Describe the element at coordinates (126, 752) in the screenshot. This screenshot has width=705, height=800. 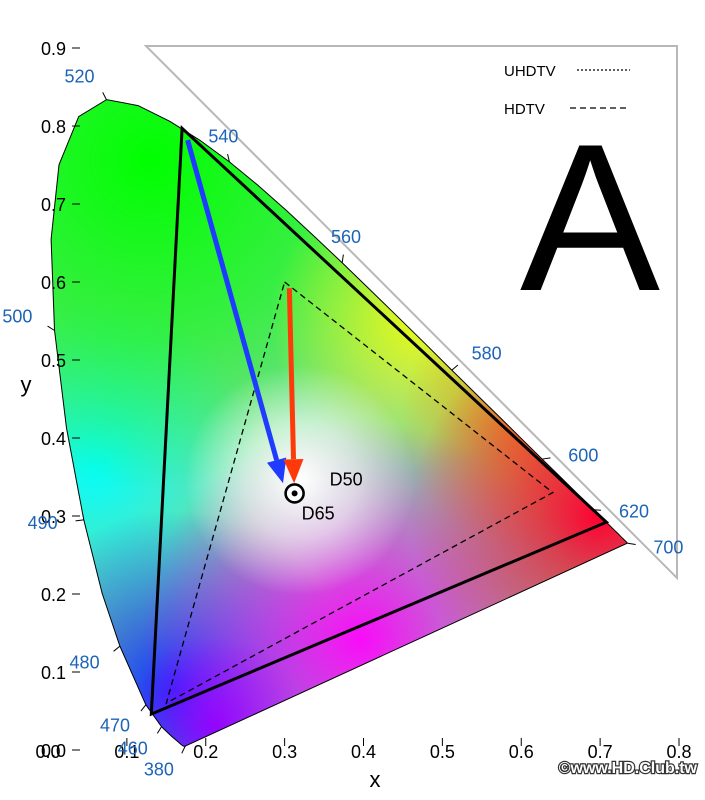
I see `x-tick-label: 0.1` at that location.